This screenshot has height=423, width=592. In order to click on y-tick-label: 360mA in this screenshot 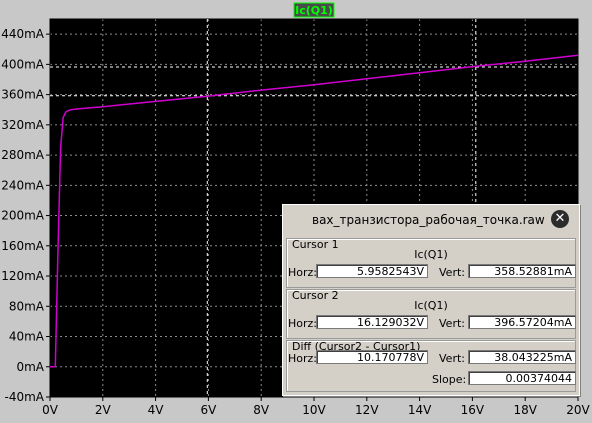, I will do `click(23, 95)`.